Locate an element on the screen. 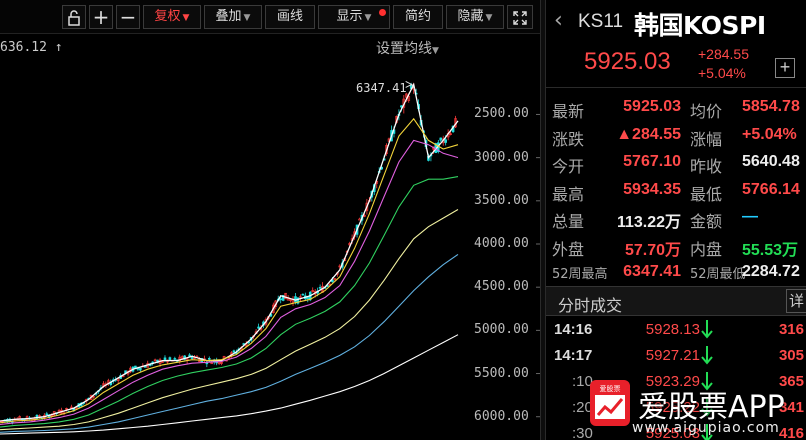 This screenshot has height=440, width=806. quote-value: 5854.78 is located at coordinates (771, 106).